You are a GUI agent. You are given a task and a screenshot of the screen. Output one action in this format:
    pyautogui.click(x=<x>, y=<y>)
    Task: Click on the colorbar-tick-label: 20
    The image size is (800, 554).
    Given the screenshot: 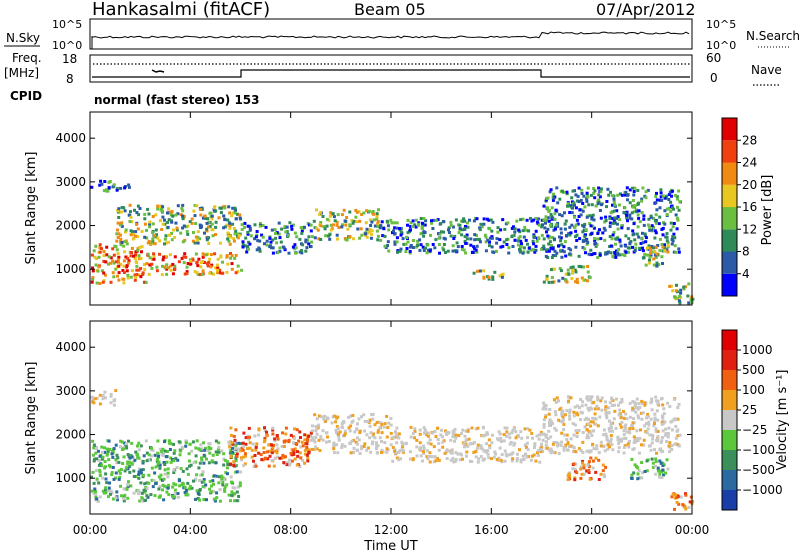 What is the action you would take?
    pyautogui.click(x=749, y=185)
    